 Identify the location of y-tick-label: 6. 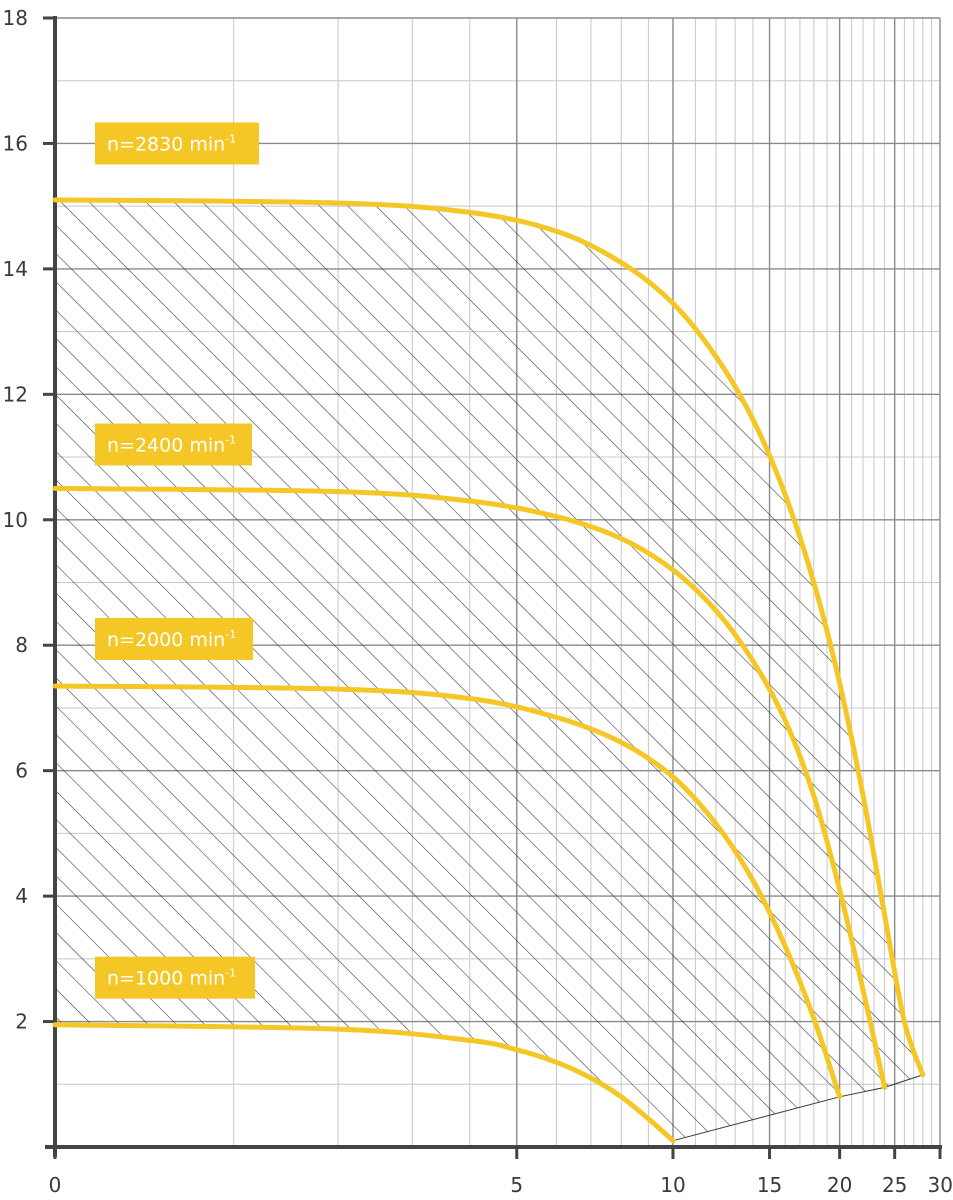
(21, 771).